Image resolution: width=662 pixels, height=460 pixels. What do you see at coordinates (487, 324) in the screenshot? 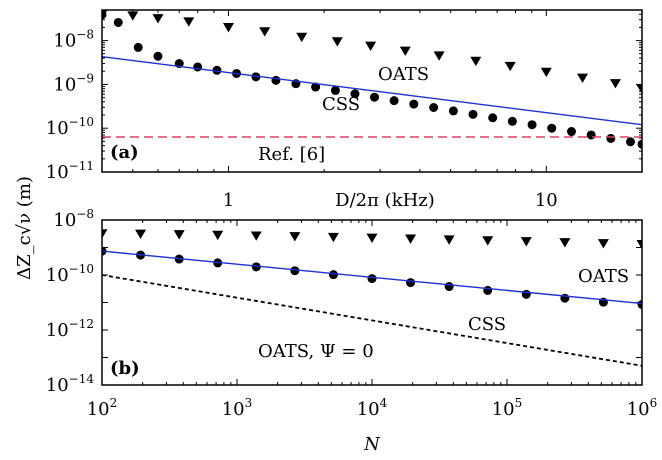
I see `panel-b-css-annotation: CSS` at bounding box center [487, 324].